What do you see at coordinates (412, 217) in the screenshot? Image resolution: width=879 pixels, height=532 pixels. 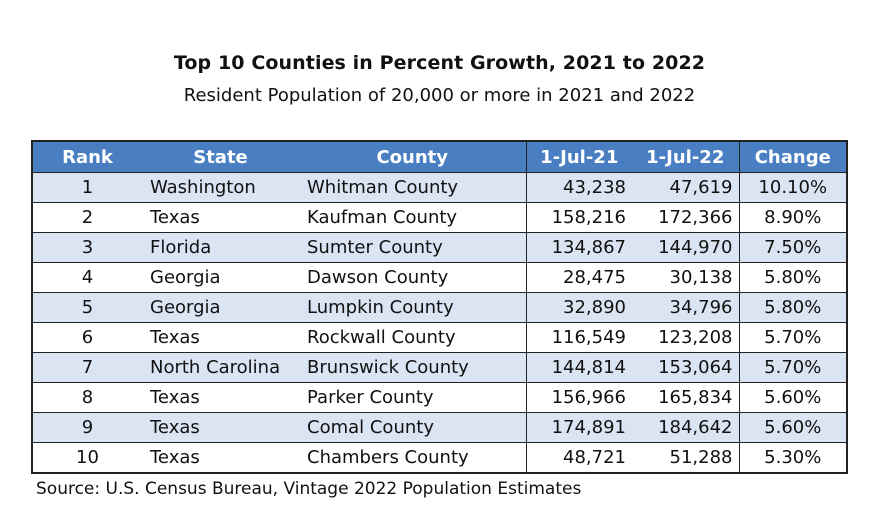 I see `cell-county: Kaufman County` at bounding box center [412, 217].